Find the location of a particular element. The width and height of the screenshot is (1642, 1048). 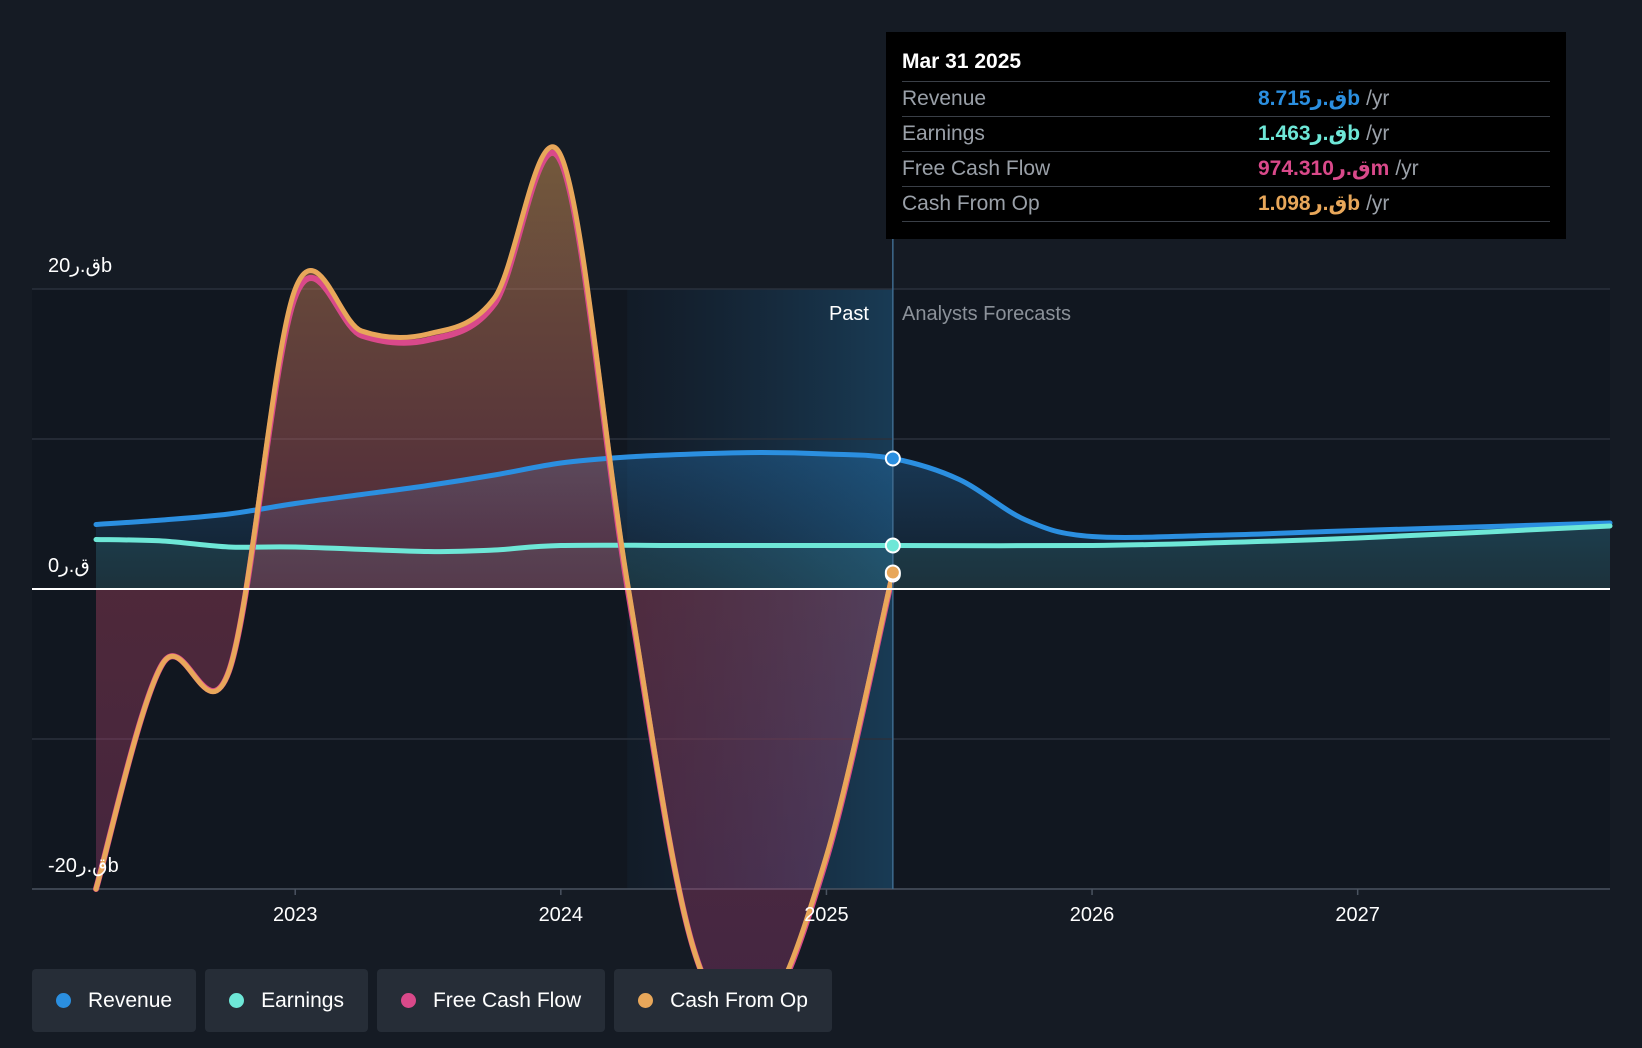

legend-item-revenue: Revenue is located at coordinates (114, 1000).